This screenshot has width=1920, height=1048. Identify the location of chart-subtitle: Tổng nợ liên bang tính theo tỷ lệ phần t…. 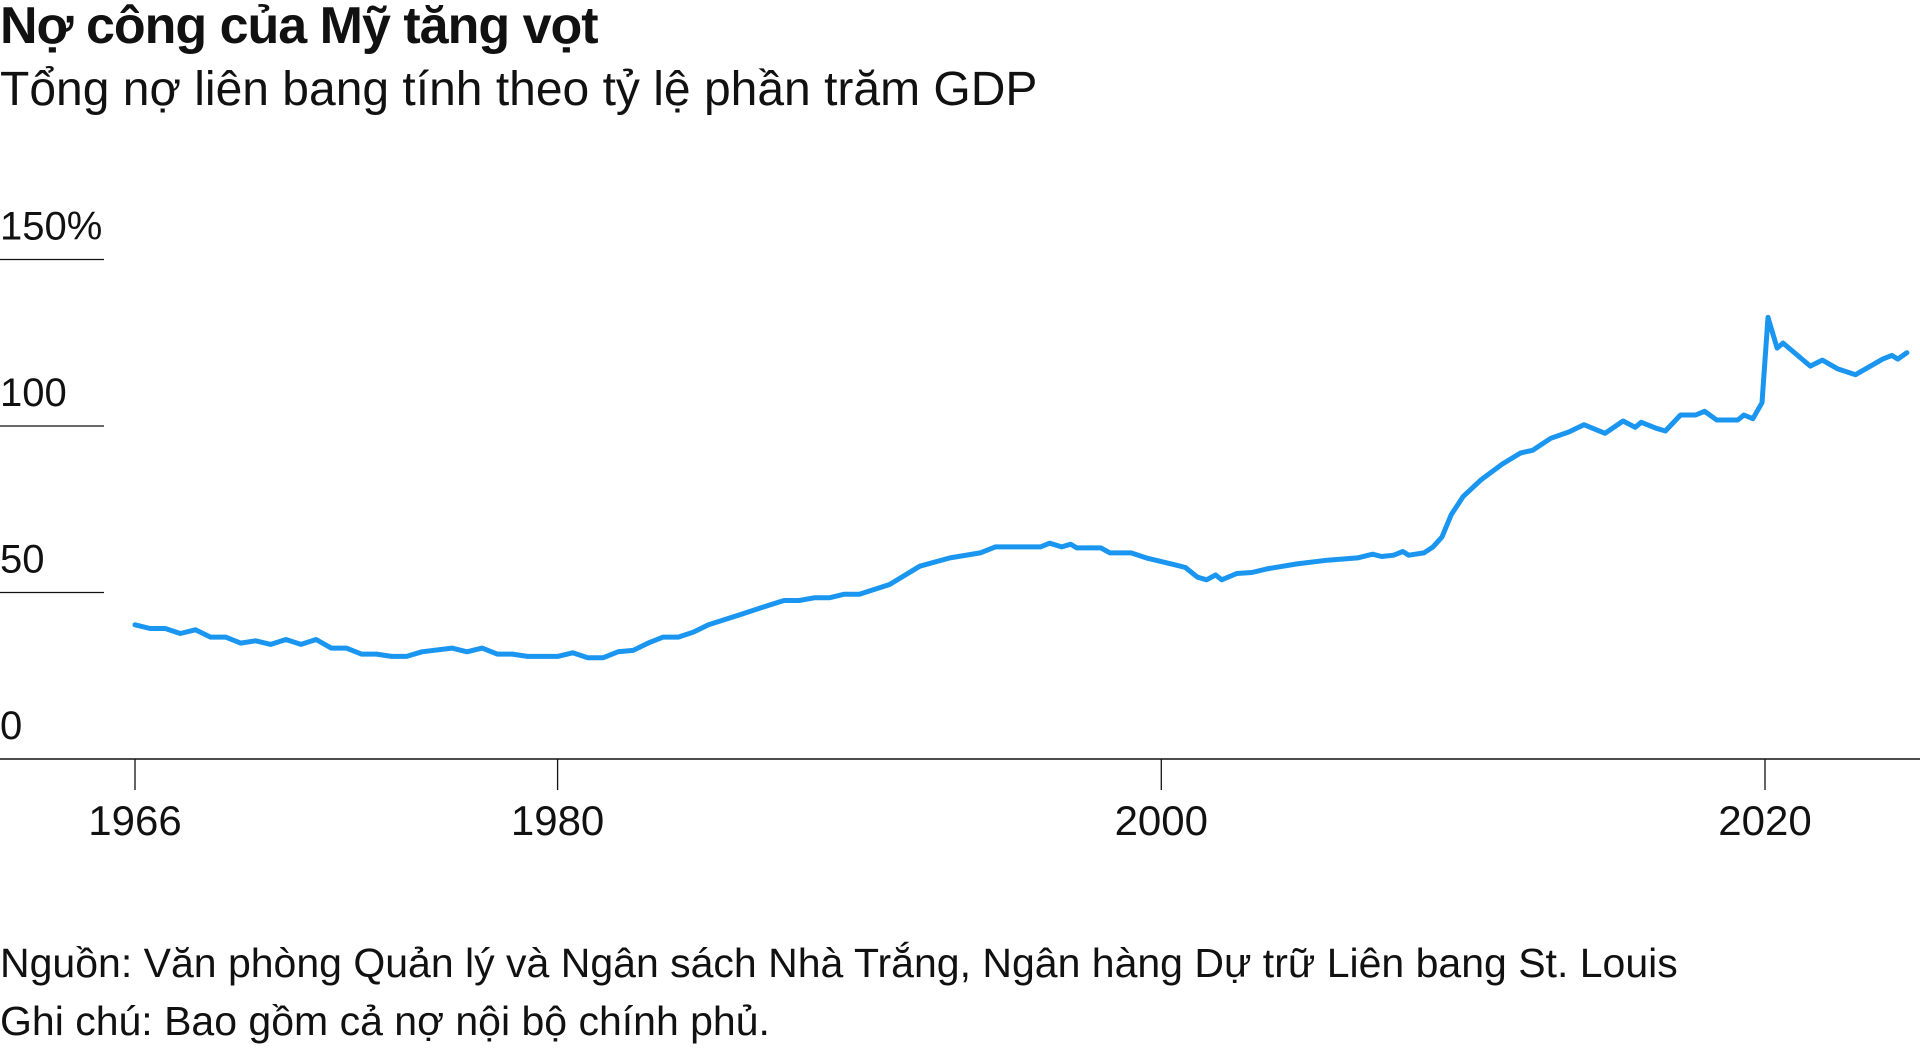
(519, 89).